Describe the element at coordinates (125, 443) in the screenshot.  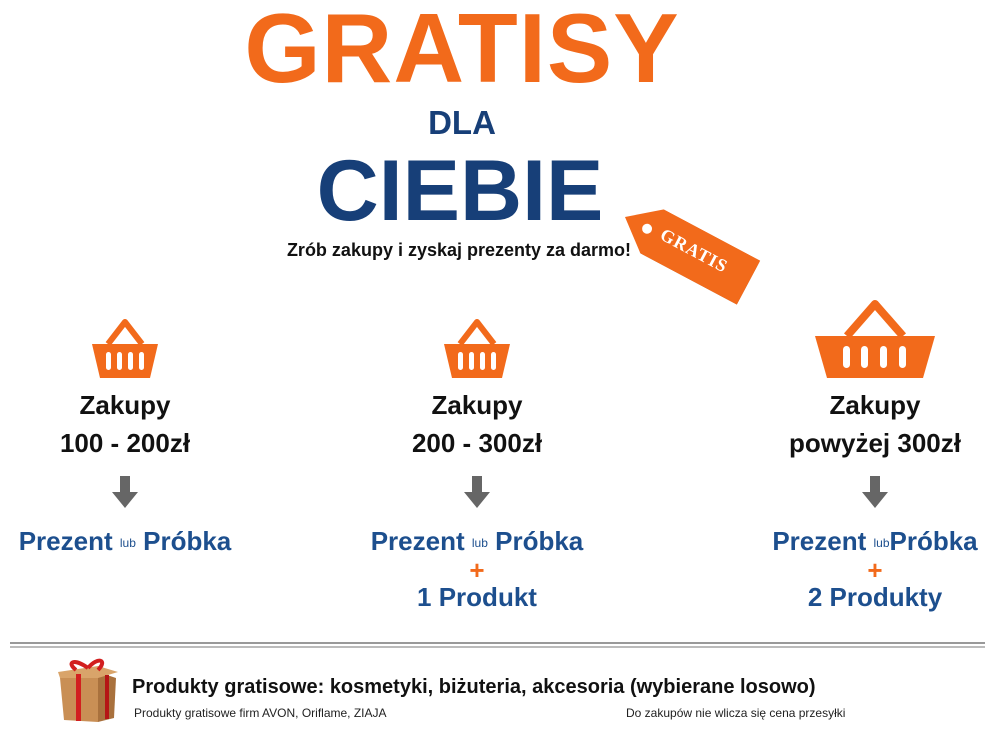
I see `tier-range: 100 - 200zł` at that location.